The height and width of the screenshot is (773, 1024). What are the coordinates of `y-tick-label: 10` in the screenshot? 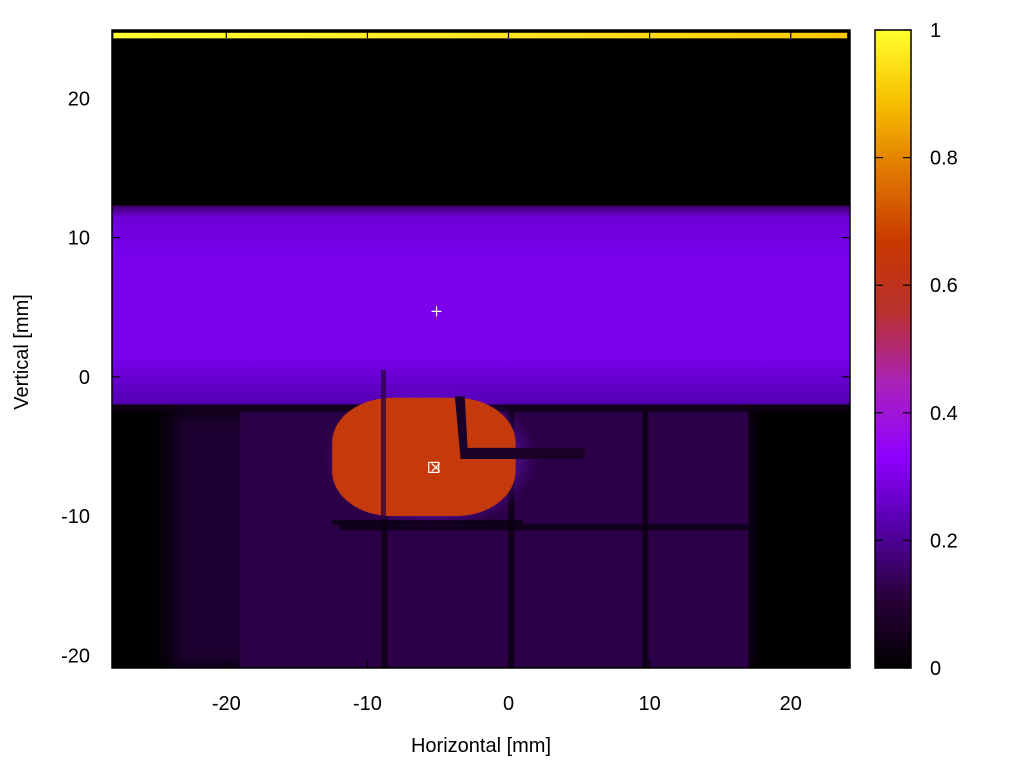 It's located at (79, 239).